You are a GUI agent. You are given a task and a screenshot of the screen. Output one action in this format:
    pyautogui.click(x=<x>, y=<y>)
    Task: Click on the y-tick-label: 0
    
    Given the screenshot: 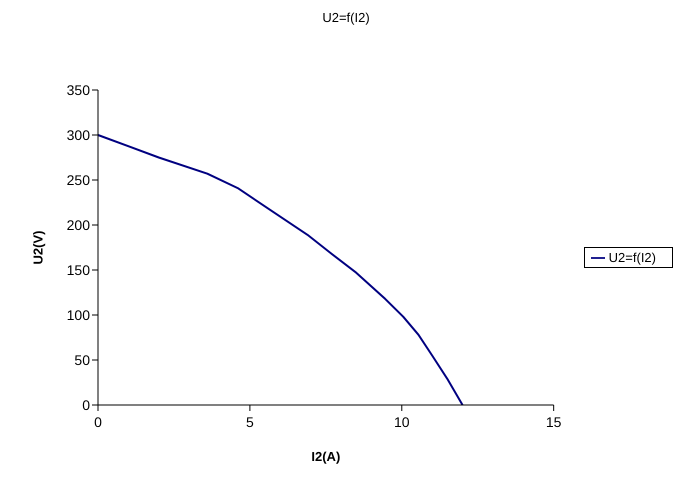 What is the action you would take?
    pyautogui.click(x=86, y=404)
    